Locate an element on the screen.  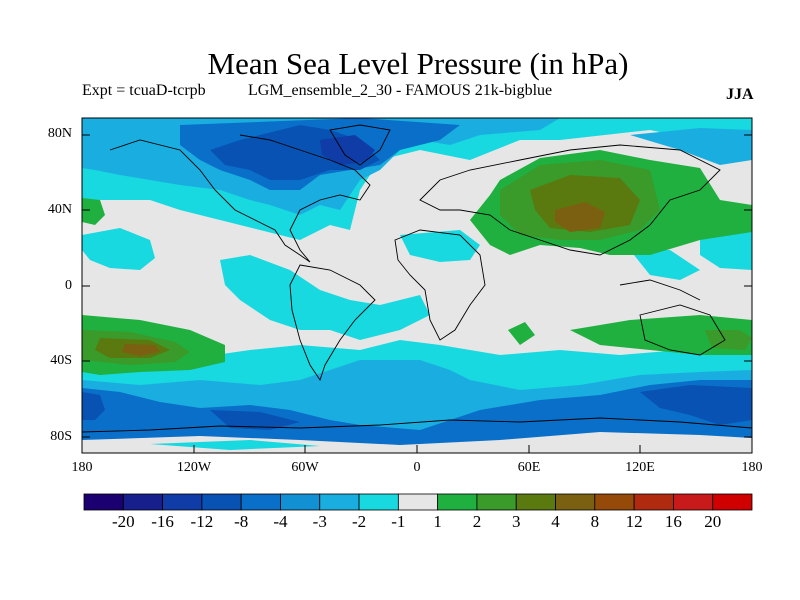
contour-pacific-cyan is located at coordinates (118, 249).